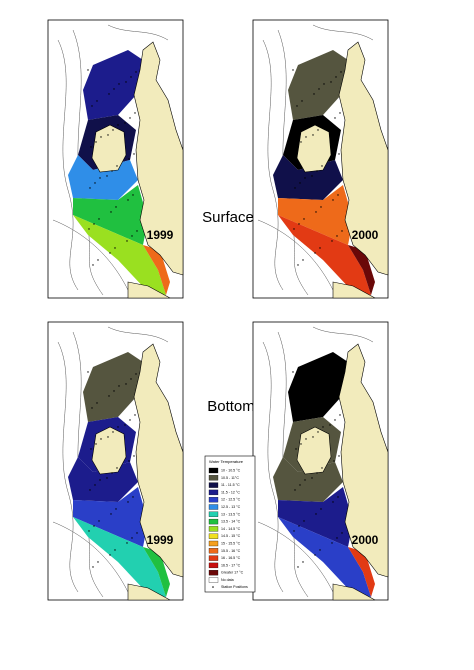 Image resolution: width=474 pixels, height=670 pixels. Describe the element at coordinates (115, 461) in the screenshot. I see `map-panel: 1999` at that location.